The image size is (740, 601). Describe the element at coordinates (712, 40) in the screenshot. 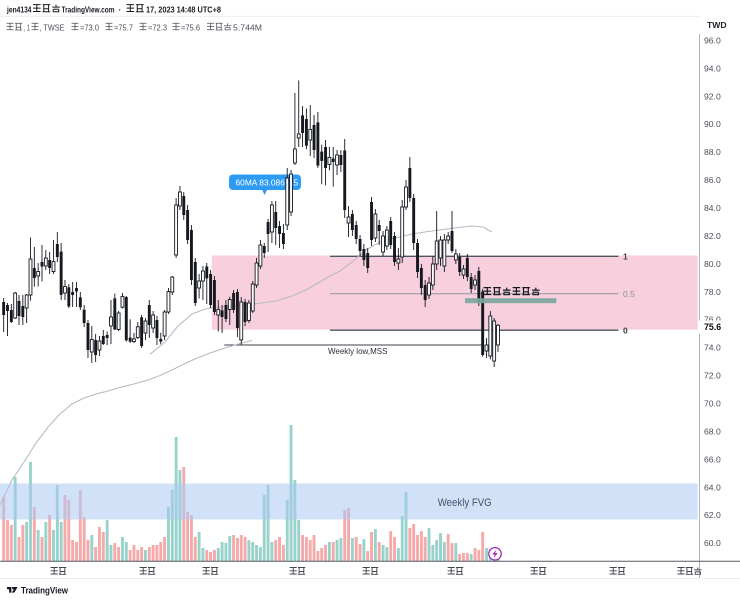

I see `svg-text: 96.0` at that location.